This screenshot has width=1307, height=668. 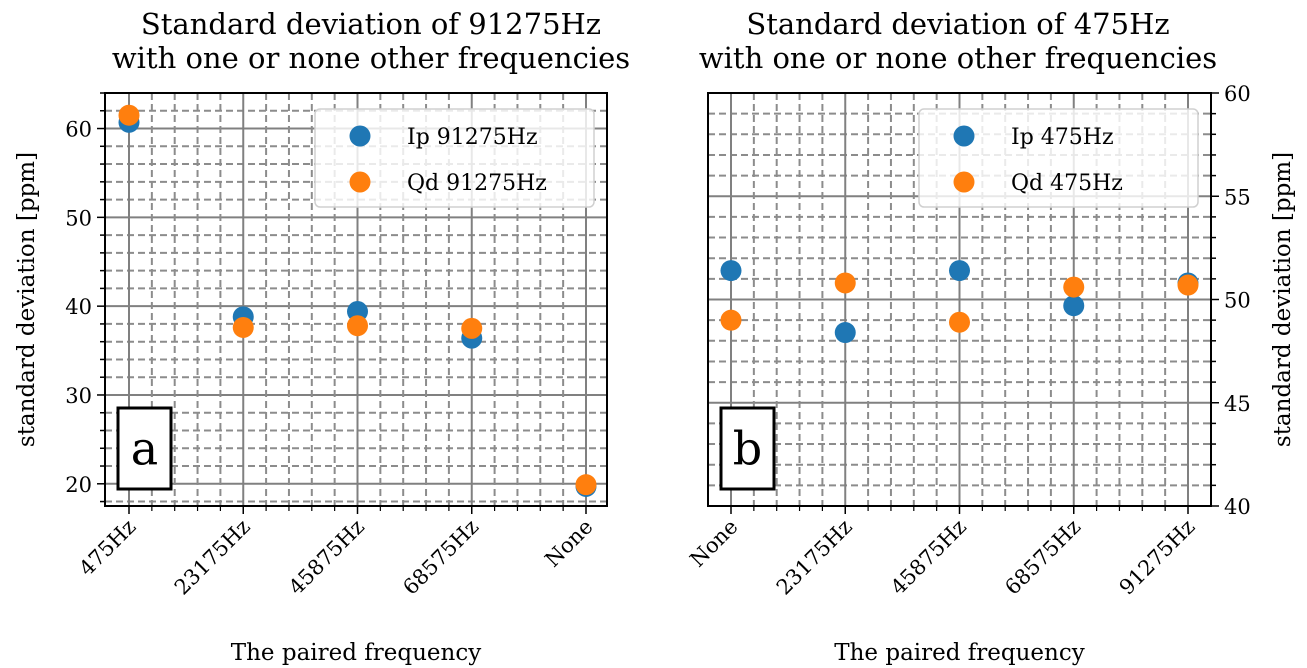 What do you see at coordinates (1157, 557) in the screenshot?
I see `x-tick-label: 91275Hz` at bounding box center [1157, 557].